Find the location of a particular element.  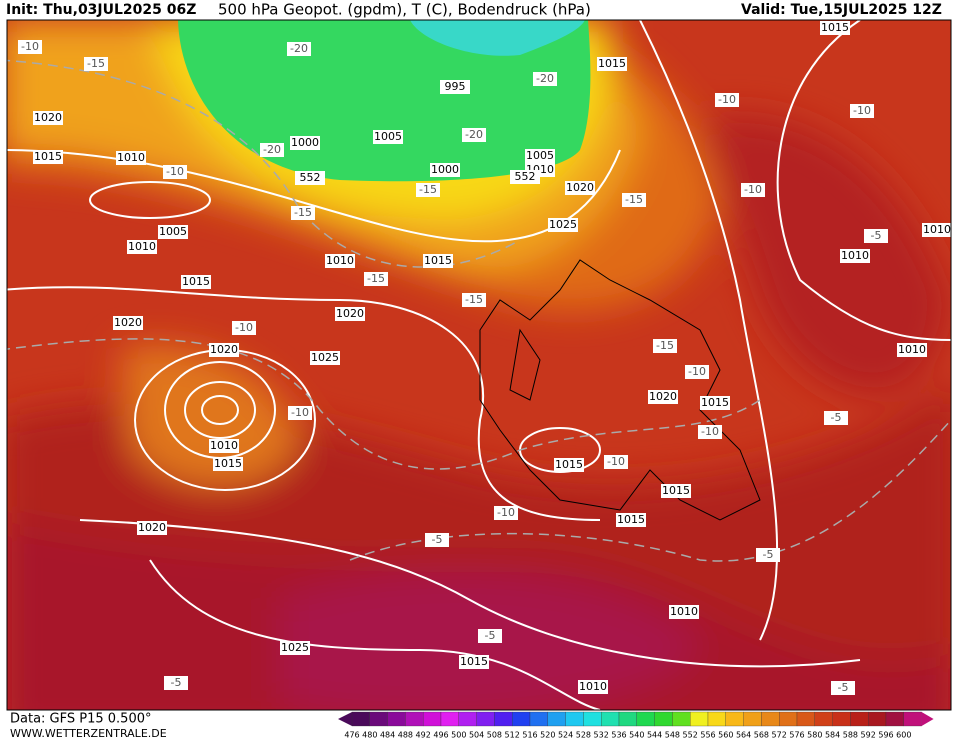

temperature-label: -20 is located at coordinates (545, 78).